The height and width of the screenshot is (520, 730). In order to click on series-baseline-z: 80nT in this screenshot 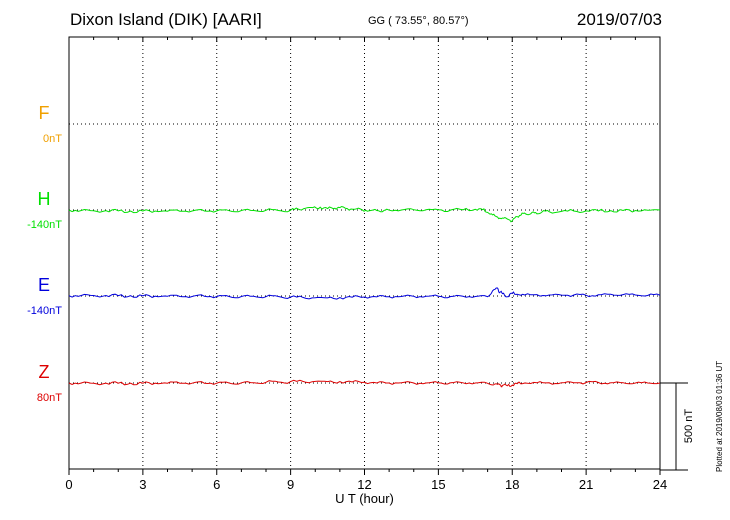, I will do `click(49, 398)`.